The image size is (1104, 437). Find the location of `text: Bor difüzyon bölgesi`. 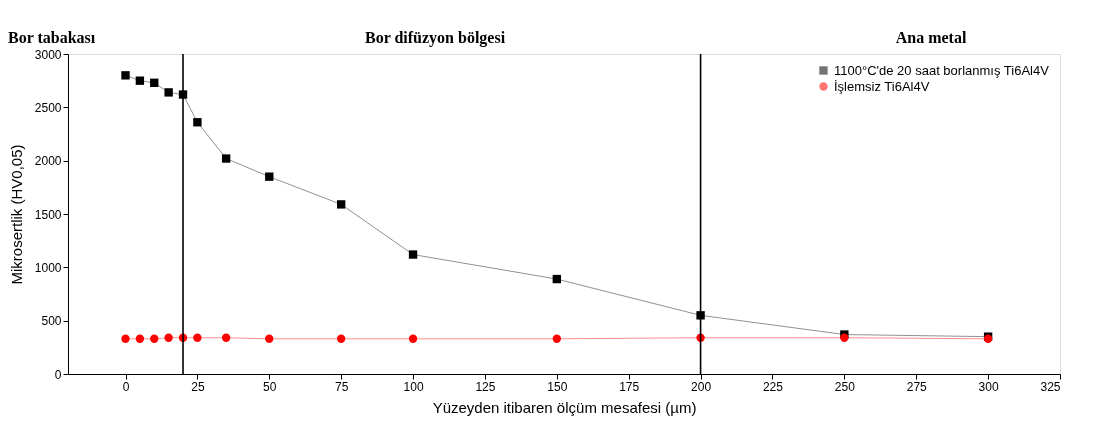

text: Bor difüzyon bölgesi is located at coordinates (435, 38).